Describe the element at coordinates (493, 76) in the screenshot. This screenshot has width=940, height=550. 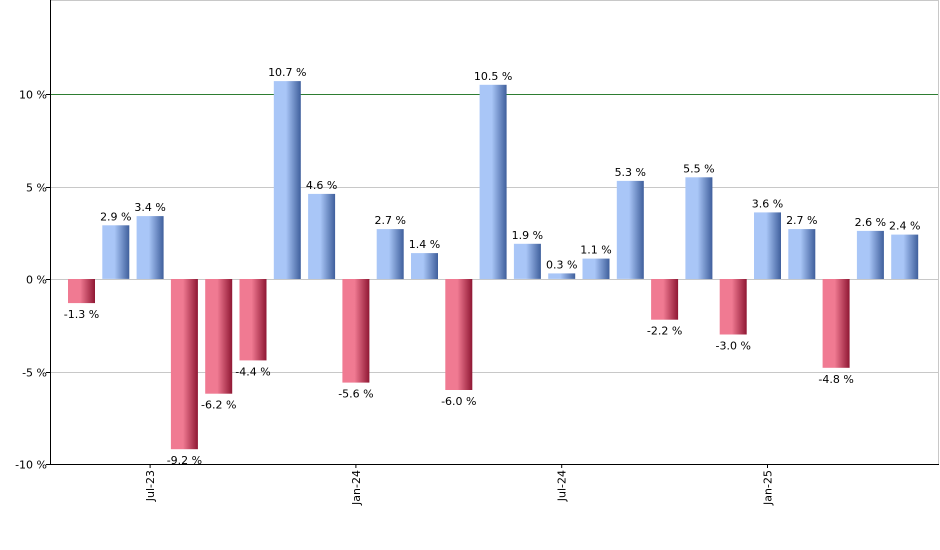
I see `data-label: 10.5 %` at that location.